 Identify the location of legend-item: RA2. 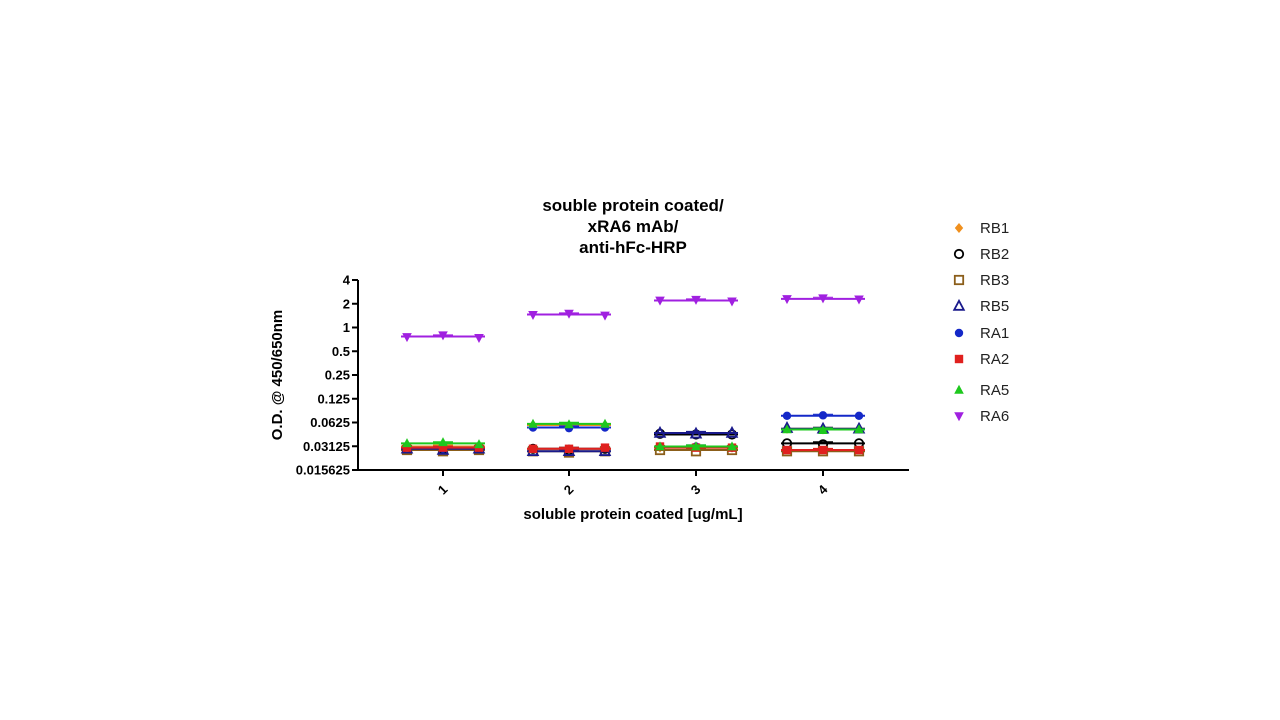
(981, 359).